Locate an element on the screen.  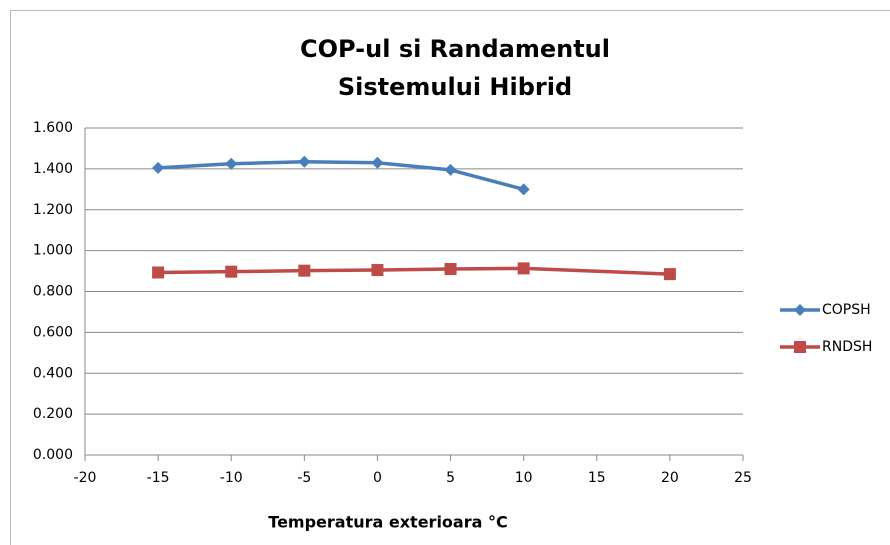
x-tick-label: -15 is located at coordinates (158, 478).